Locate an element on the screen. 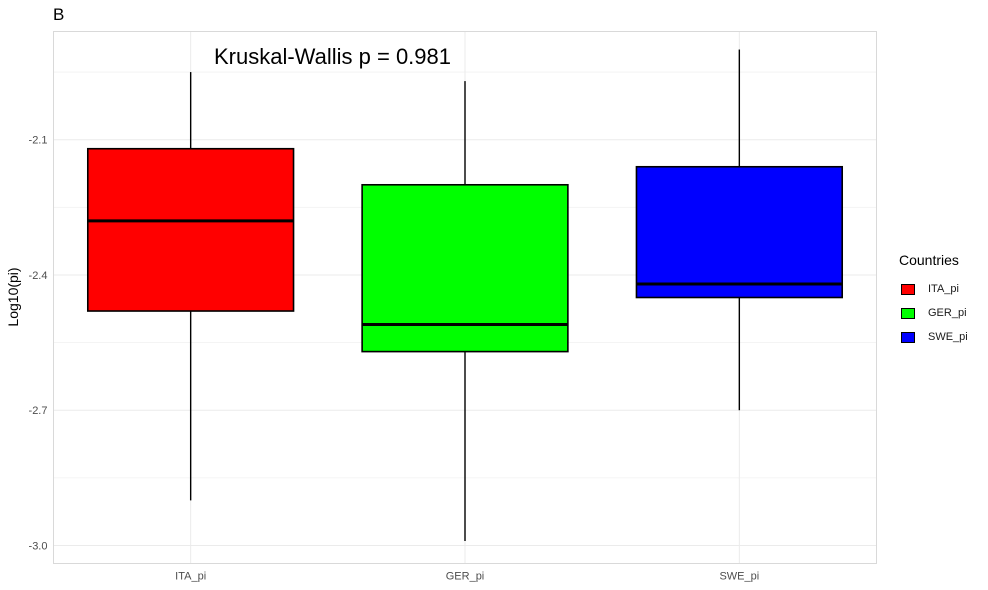  legend-item: SWE_pi is located at coordinates (933, 337).